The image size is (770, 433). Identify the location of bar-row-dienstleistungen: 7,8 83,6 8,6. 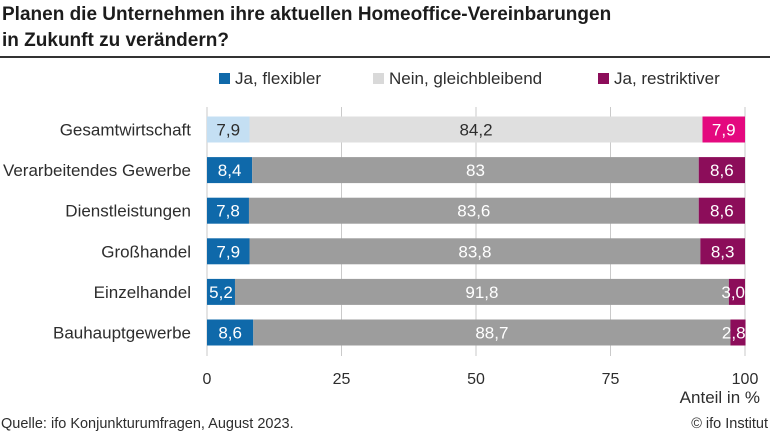
(476, 210).